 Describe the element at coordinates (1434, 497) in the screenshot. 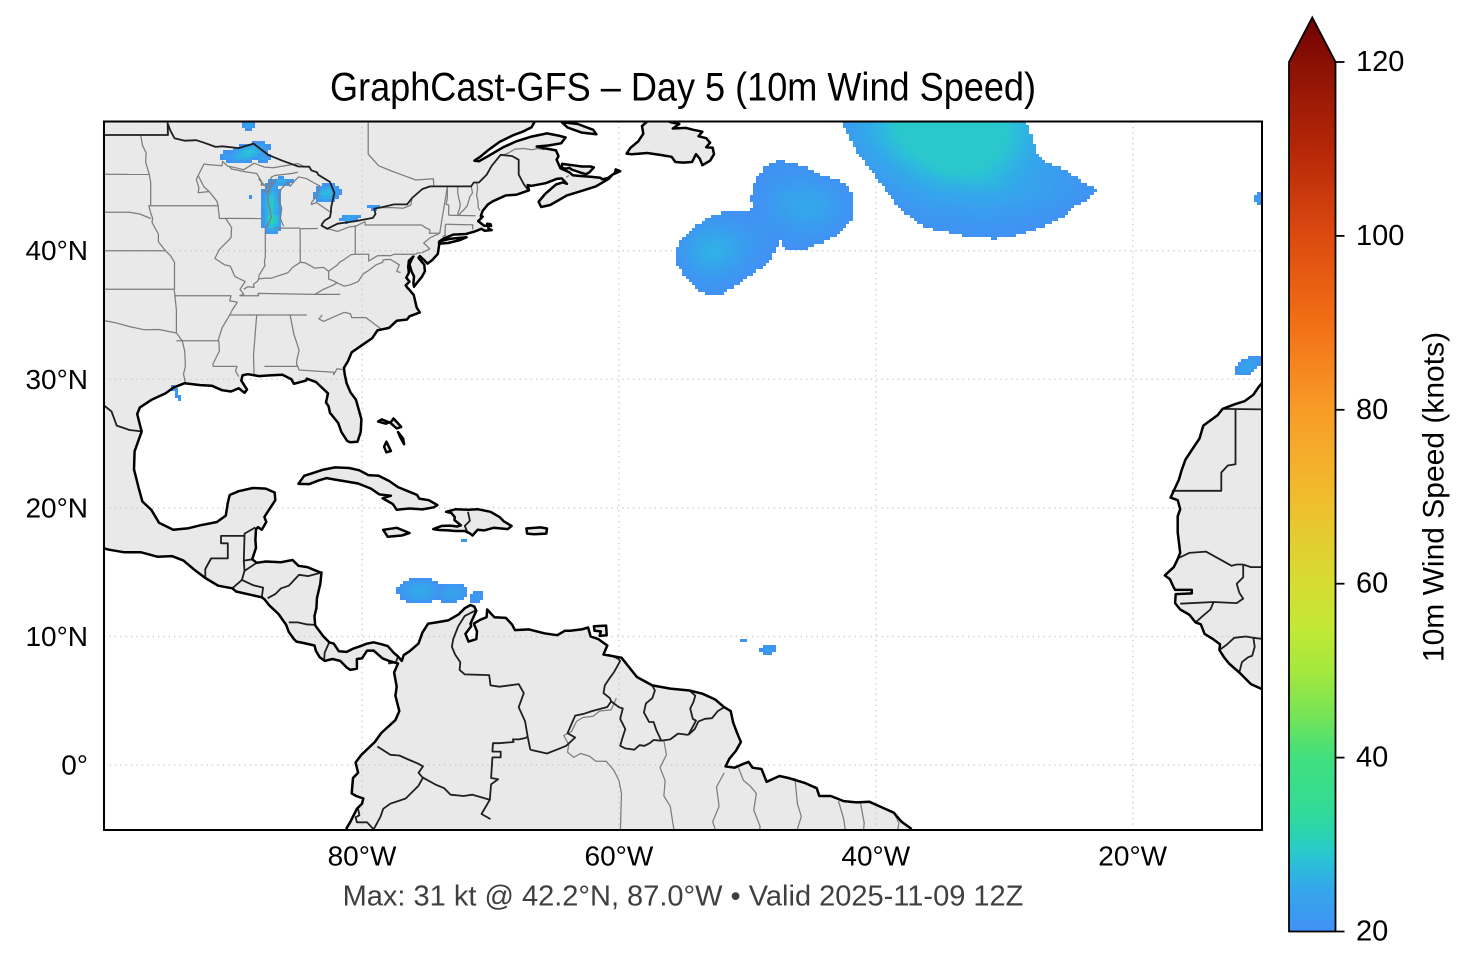

I see `svg-text: 10m Wind Speed (knots)` at that location.